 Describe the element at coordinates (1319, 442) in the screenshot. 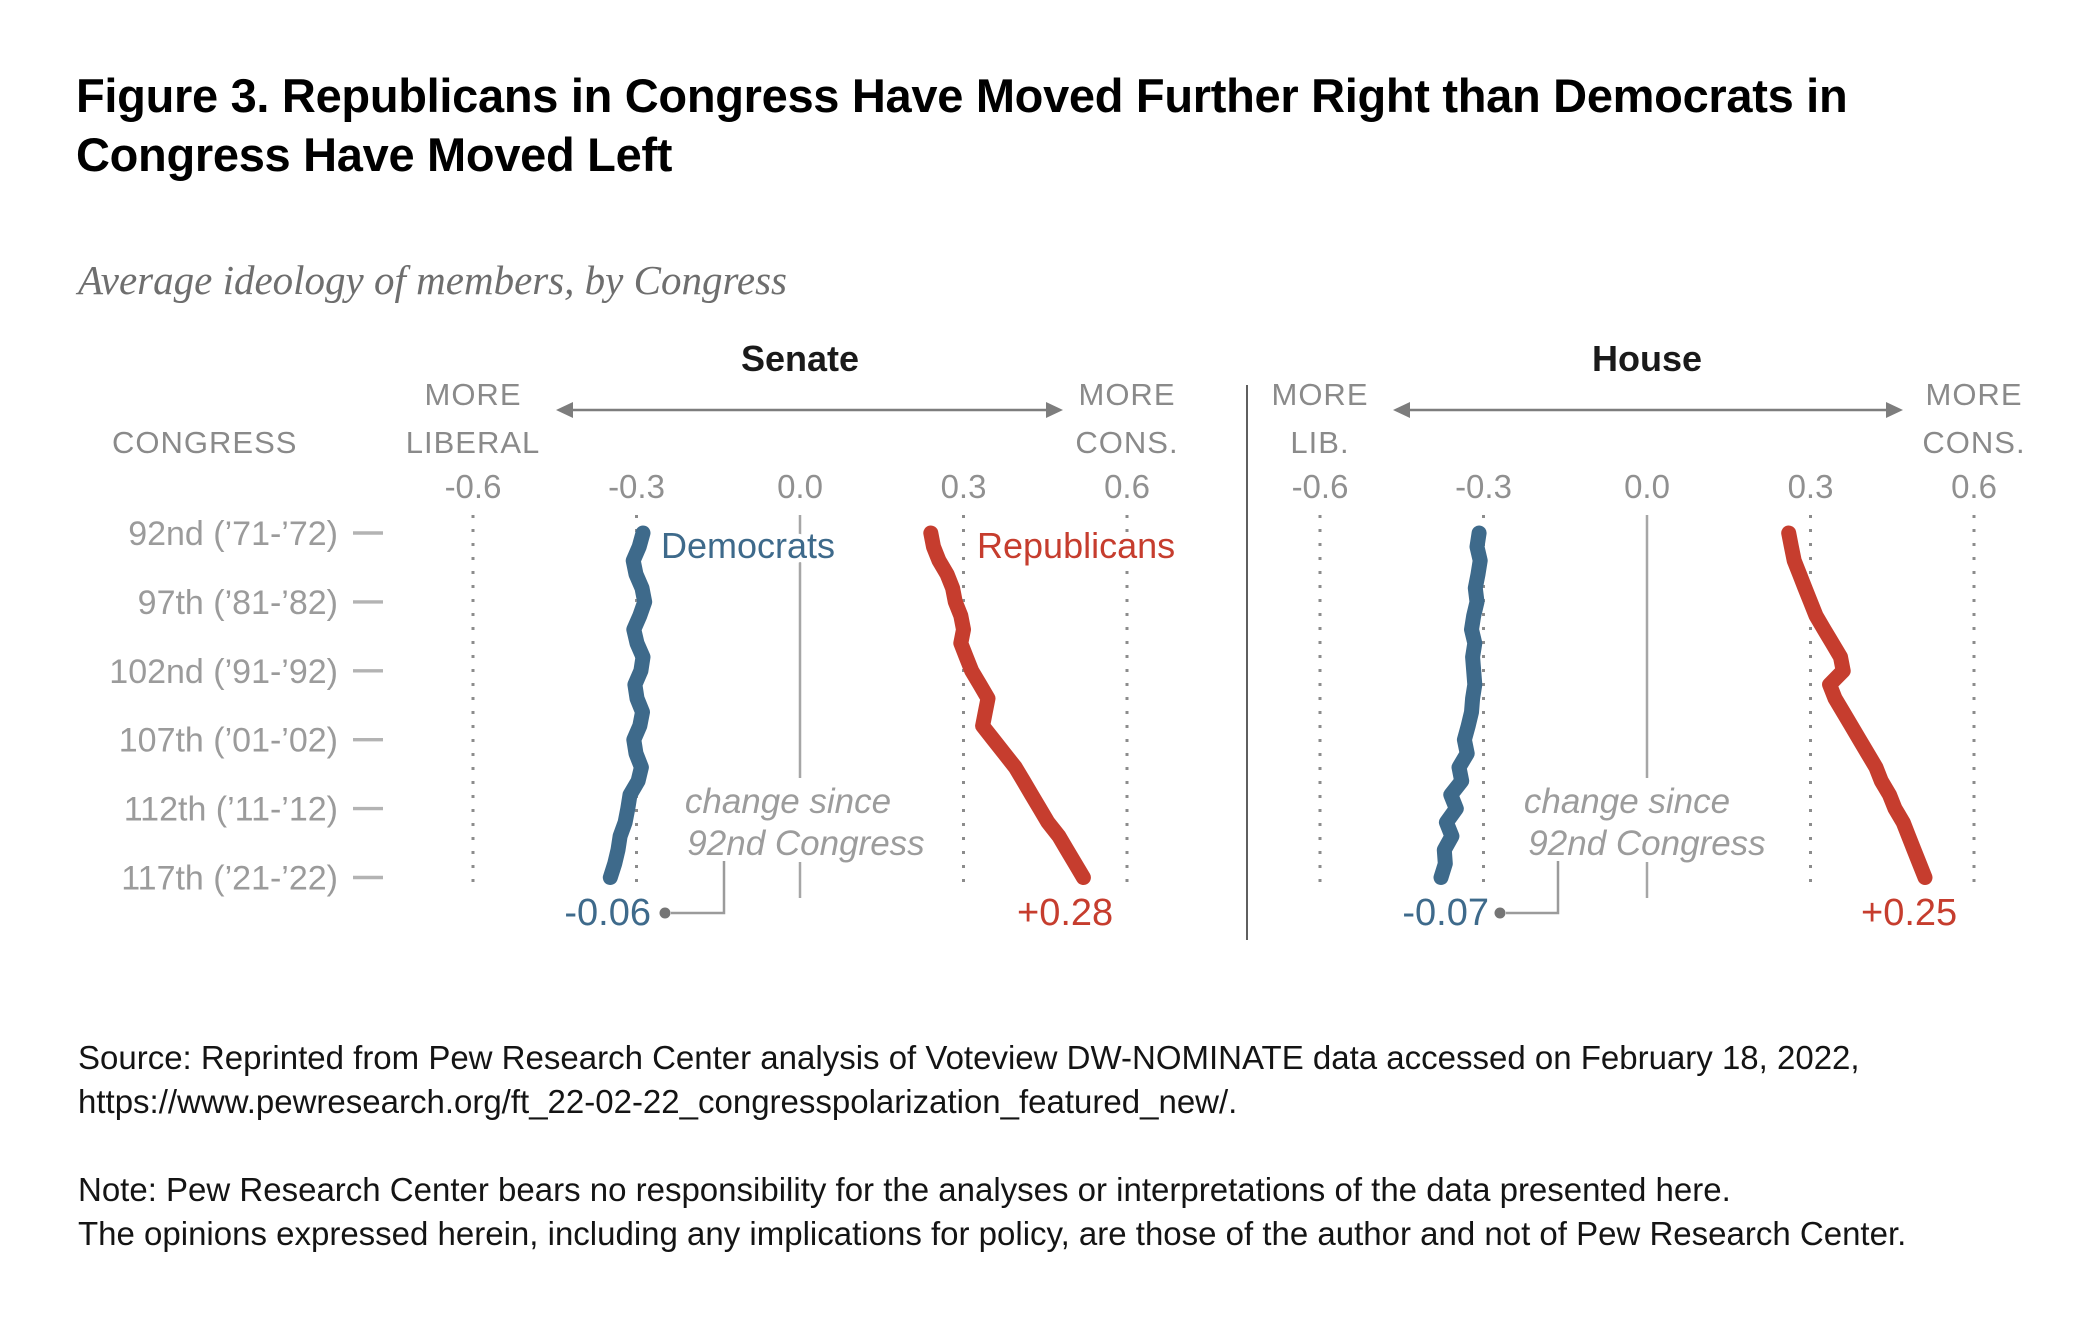

I see `axis-header-left: LIB.` at that location.